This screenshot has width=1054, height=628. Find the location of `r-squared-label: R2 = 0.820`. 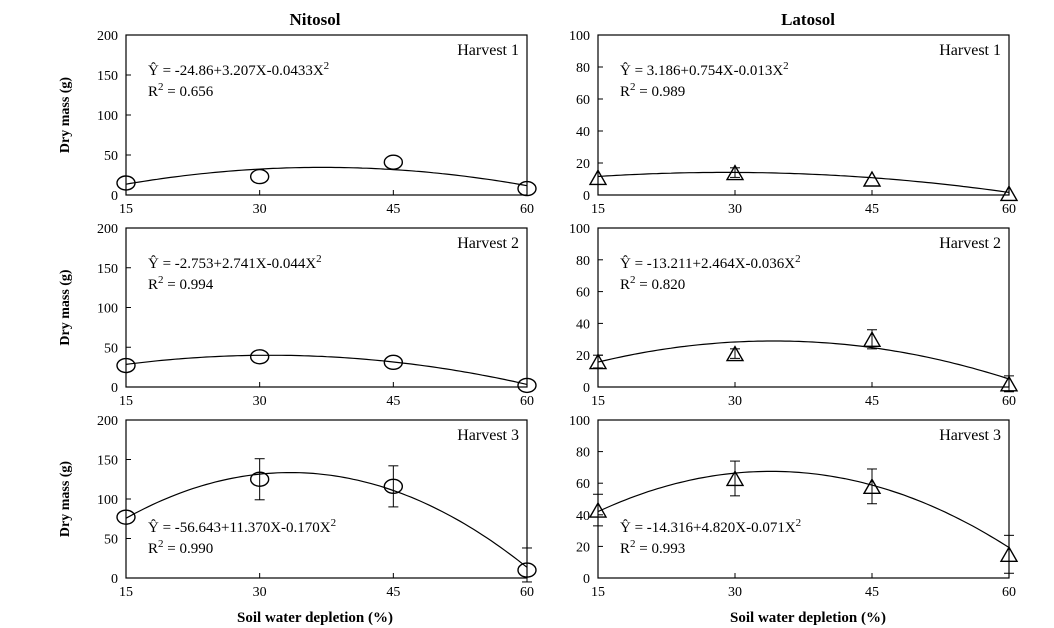

r-squared-label: R2 = 0.820 is located at coordinates (652, 283).